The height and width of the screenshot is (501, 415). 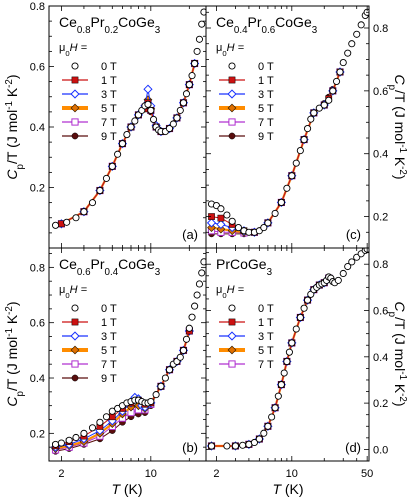 I want to click on x-axis-label-left: T (K), so click(x=126, y=489).